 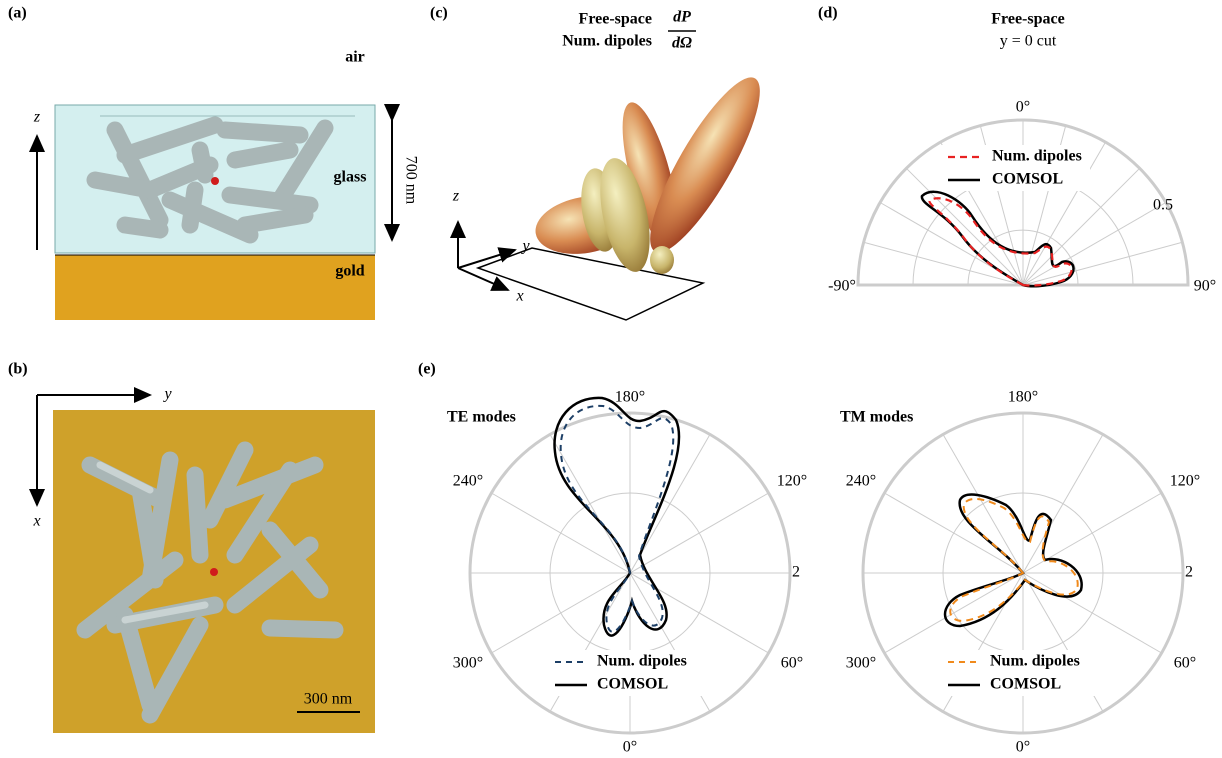 What do you see at coordinates (18, 369) in the screenshot?
I see `panel-label: (b)` at bounding box center [18, 369].